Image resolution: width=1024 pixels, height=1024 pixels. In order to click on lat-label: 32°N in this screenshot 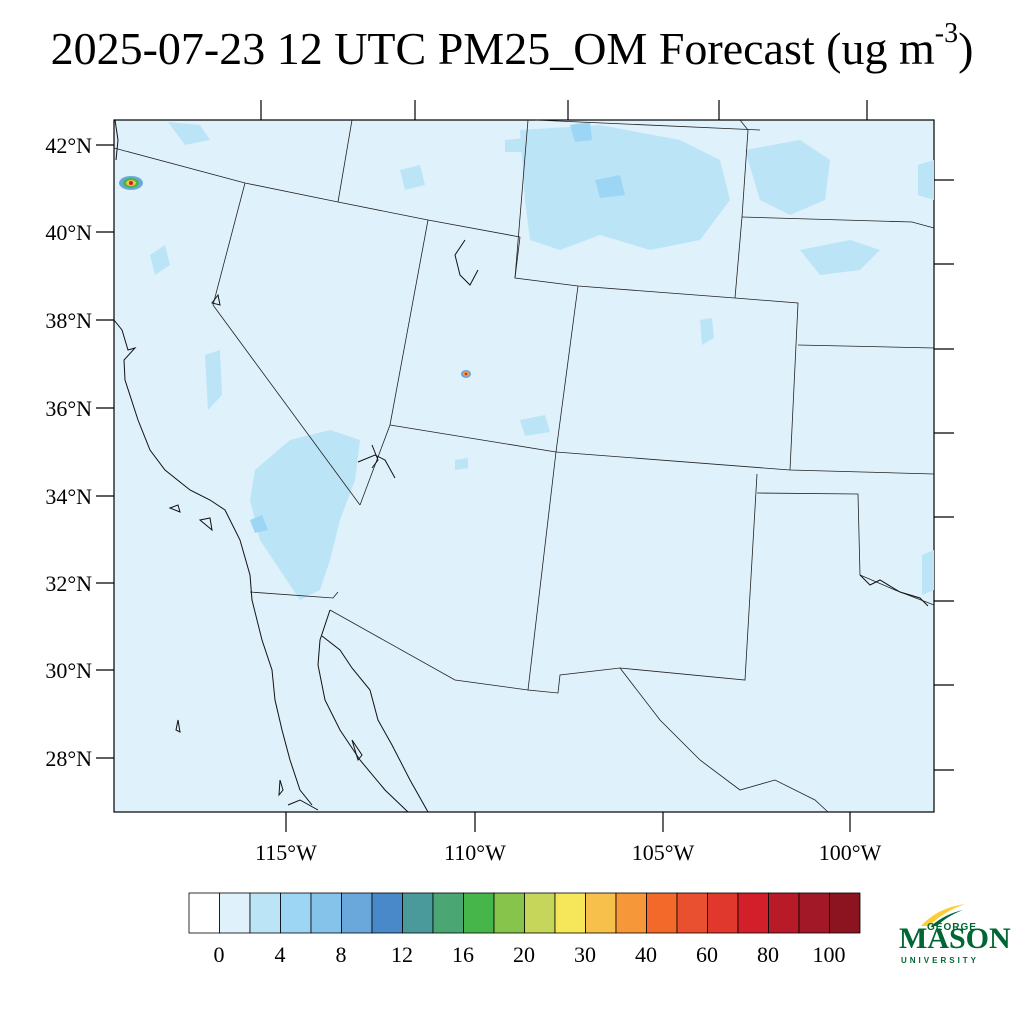, I will do `click(68, 583)`.